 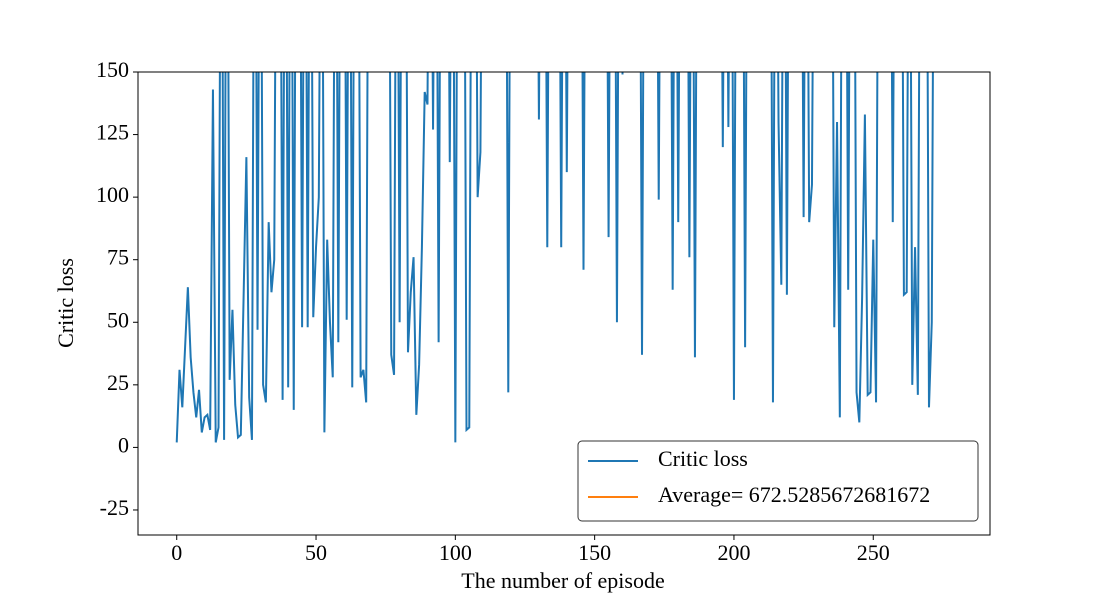 I want to click on y-axis-label: Critic loss, so click(x=65, y=303).